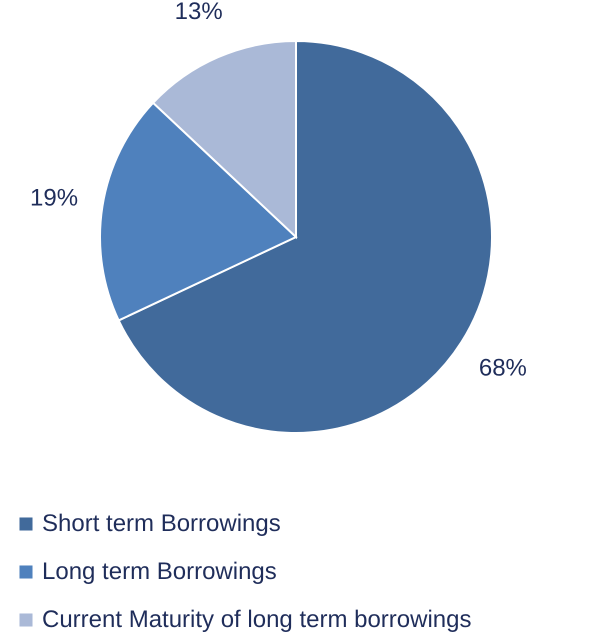 This screenshot has width=613, height=642. What do you see at coordinates (161, 523) in the screenshot?
I see `legend-label: Short term Borrowings` at bounding box center [161, 523].